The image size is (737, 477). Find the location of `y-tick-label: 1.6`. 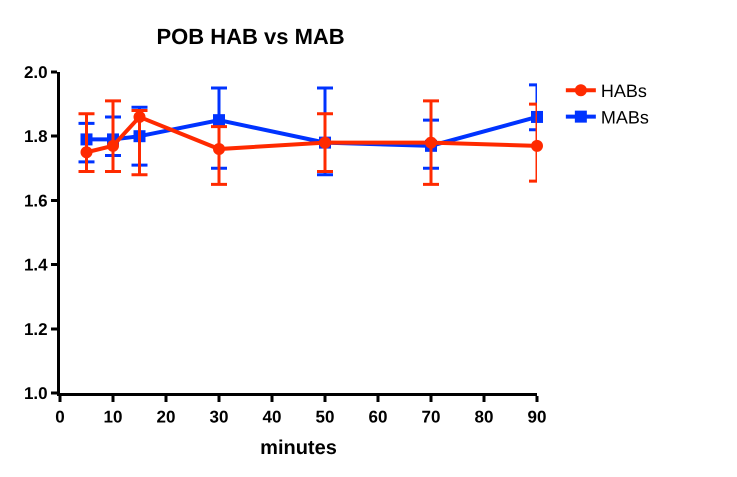

y-tick-label: 1.6 is located at coordinates (36, 200).